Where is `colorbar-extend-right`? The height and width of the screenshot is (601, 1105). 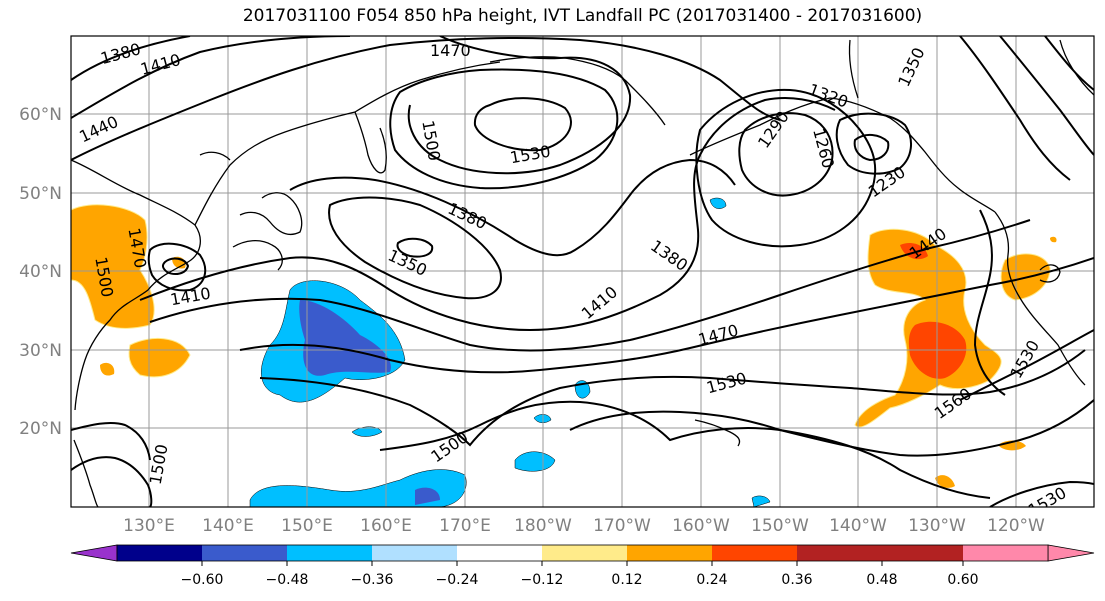
colorbar-extend-right is located at coordinates (1071, 553).